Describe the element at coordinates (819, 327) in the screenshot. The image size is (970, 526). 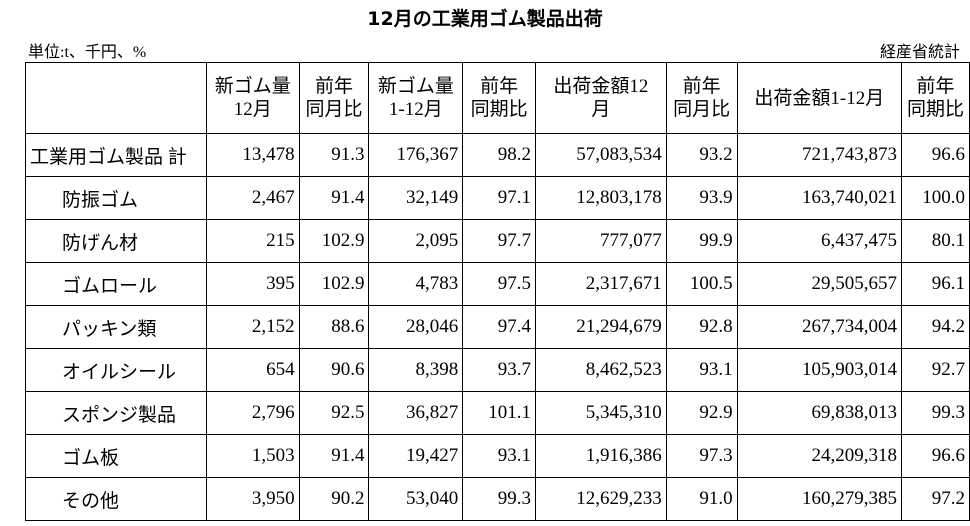
I see `value-cell: 267,734,004` at that location.